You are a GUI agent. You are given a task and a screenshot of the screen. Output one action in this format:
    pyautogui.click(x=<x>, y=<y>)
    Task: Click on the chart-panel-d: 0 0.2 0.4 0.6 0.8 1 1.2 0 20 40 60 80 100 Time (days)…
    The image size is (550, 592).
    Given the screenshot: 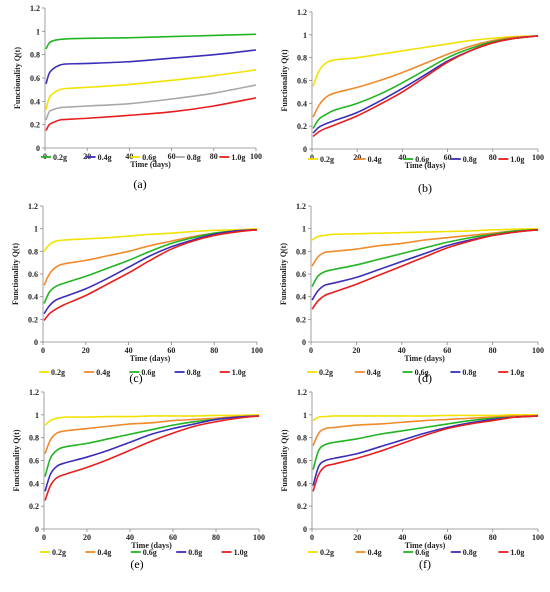 What is the action you would take?
    pyautogui.click(x=411, y=293)
    